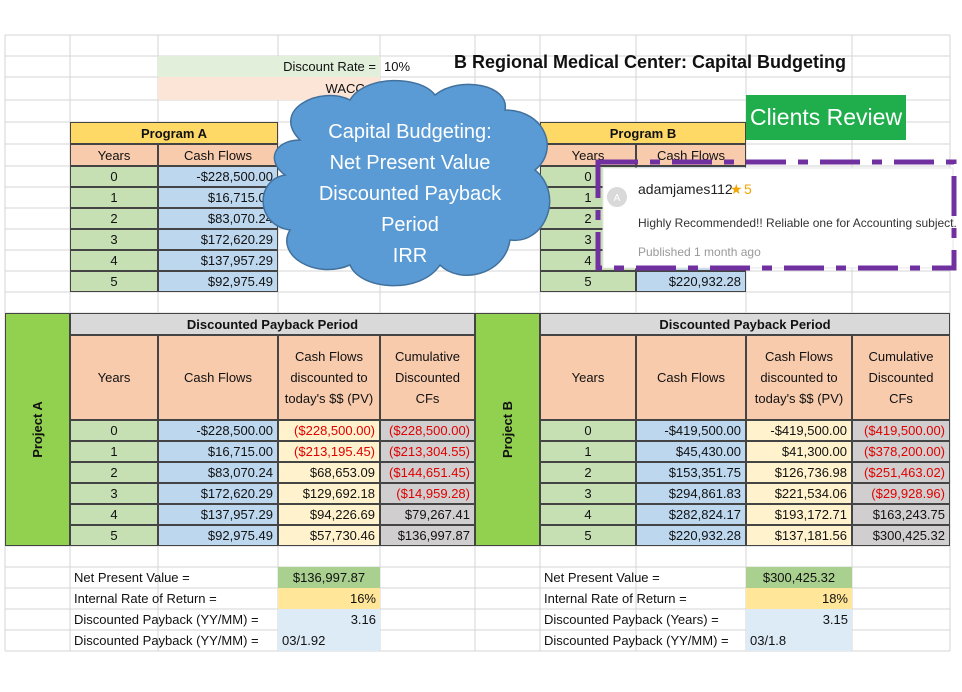 This screenshot has height=692, width=962. Describe the element at coordinates (410, 256) in the screenshot. I see `cloud-text: IRR` at that location.